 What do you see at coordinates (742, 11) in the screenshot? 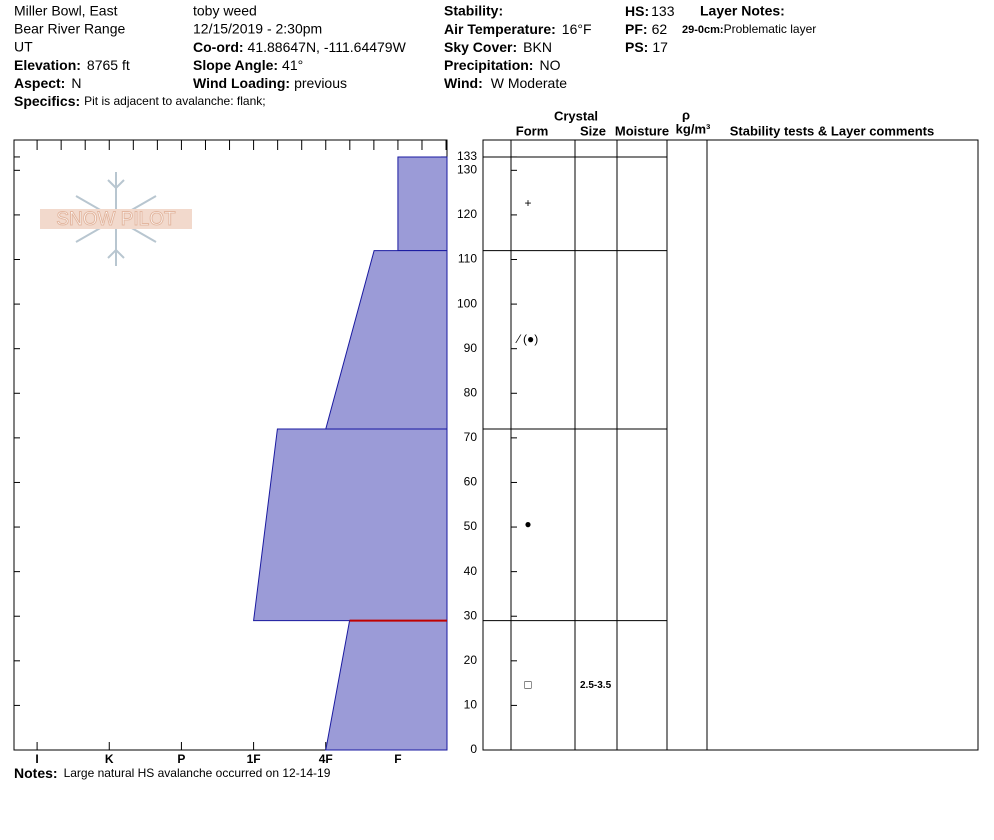
I see `layer-notes-title: Layer Notes:` at bounding box center [742, 11].